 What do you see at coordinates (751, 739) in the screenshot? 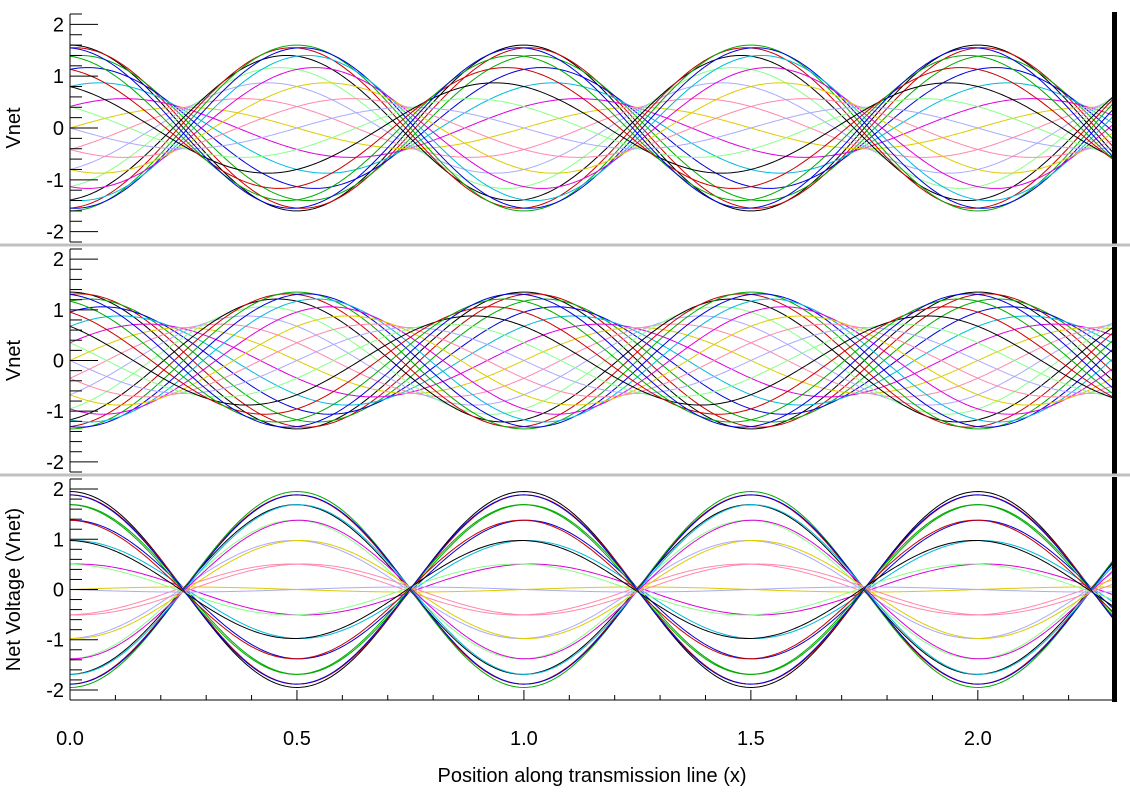
I see `x-tick-label: 1.5` at bounding box center [751, 739].